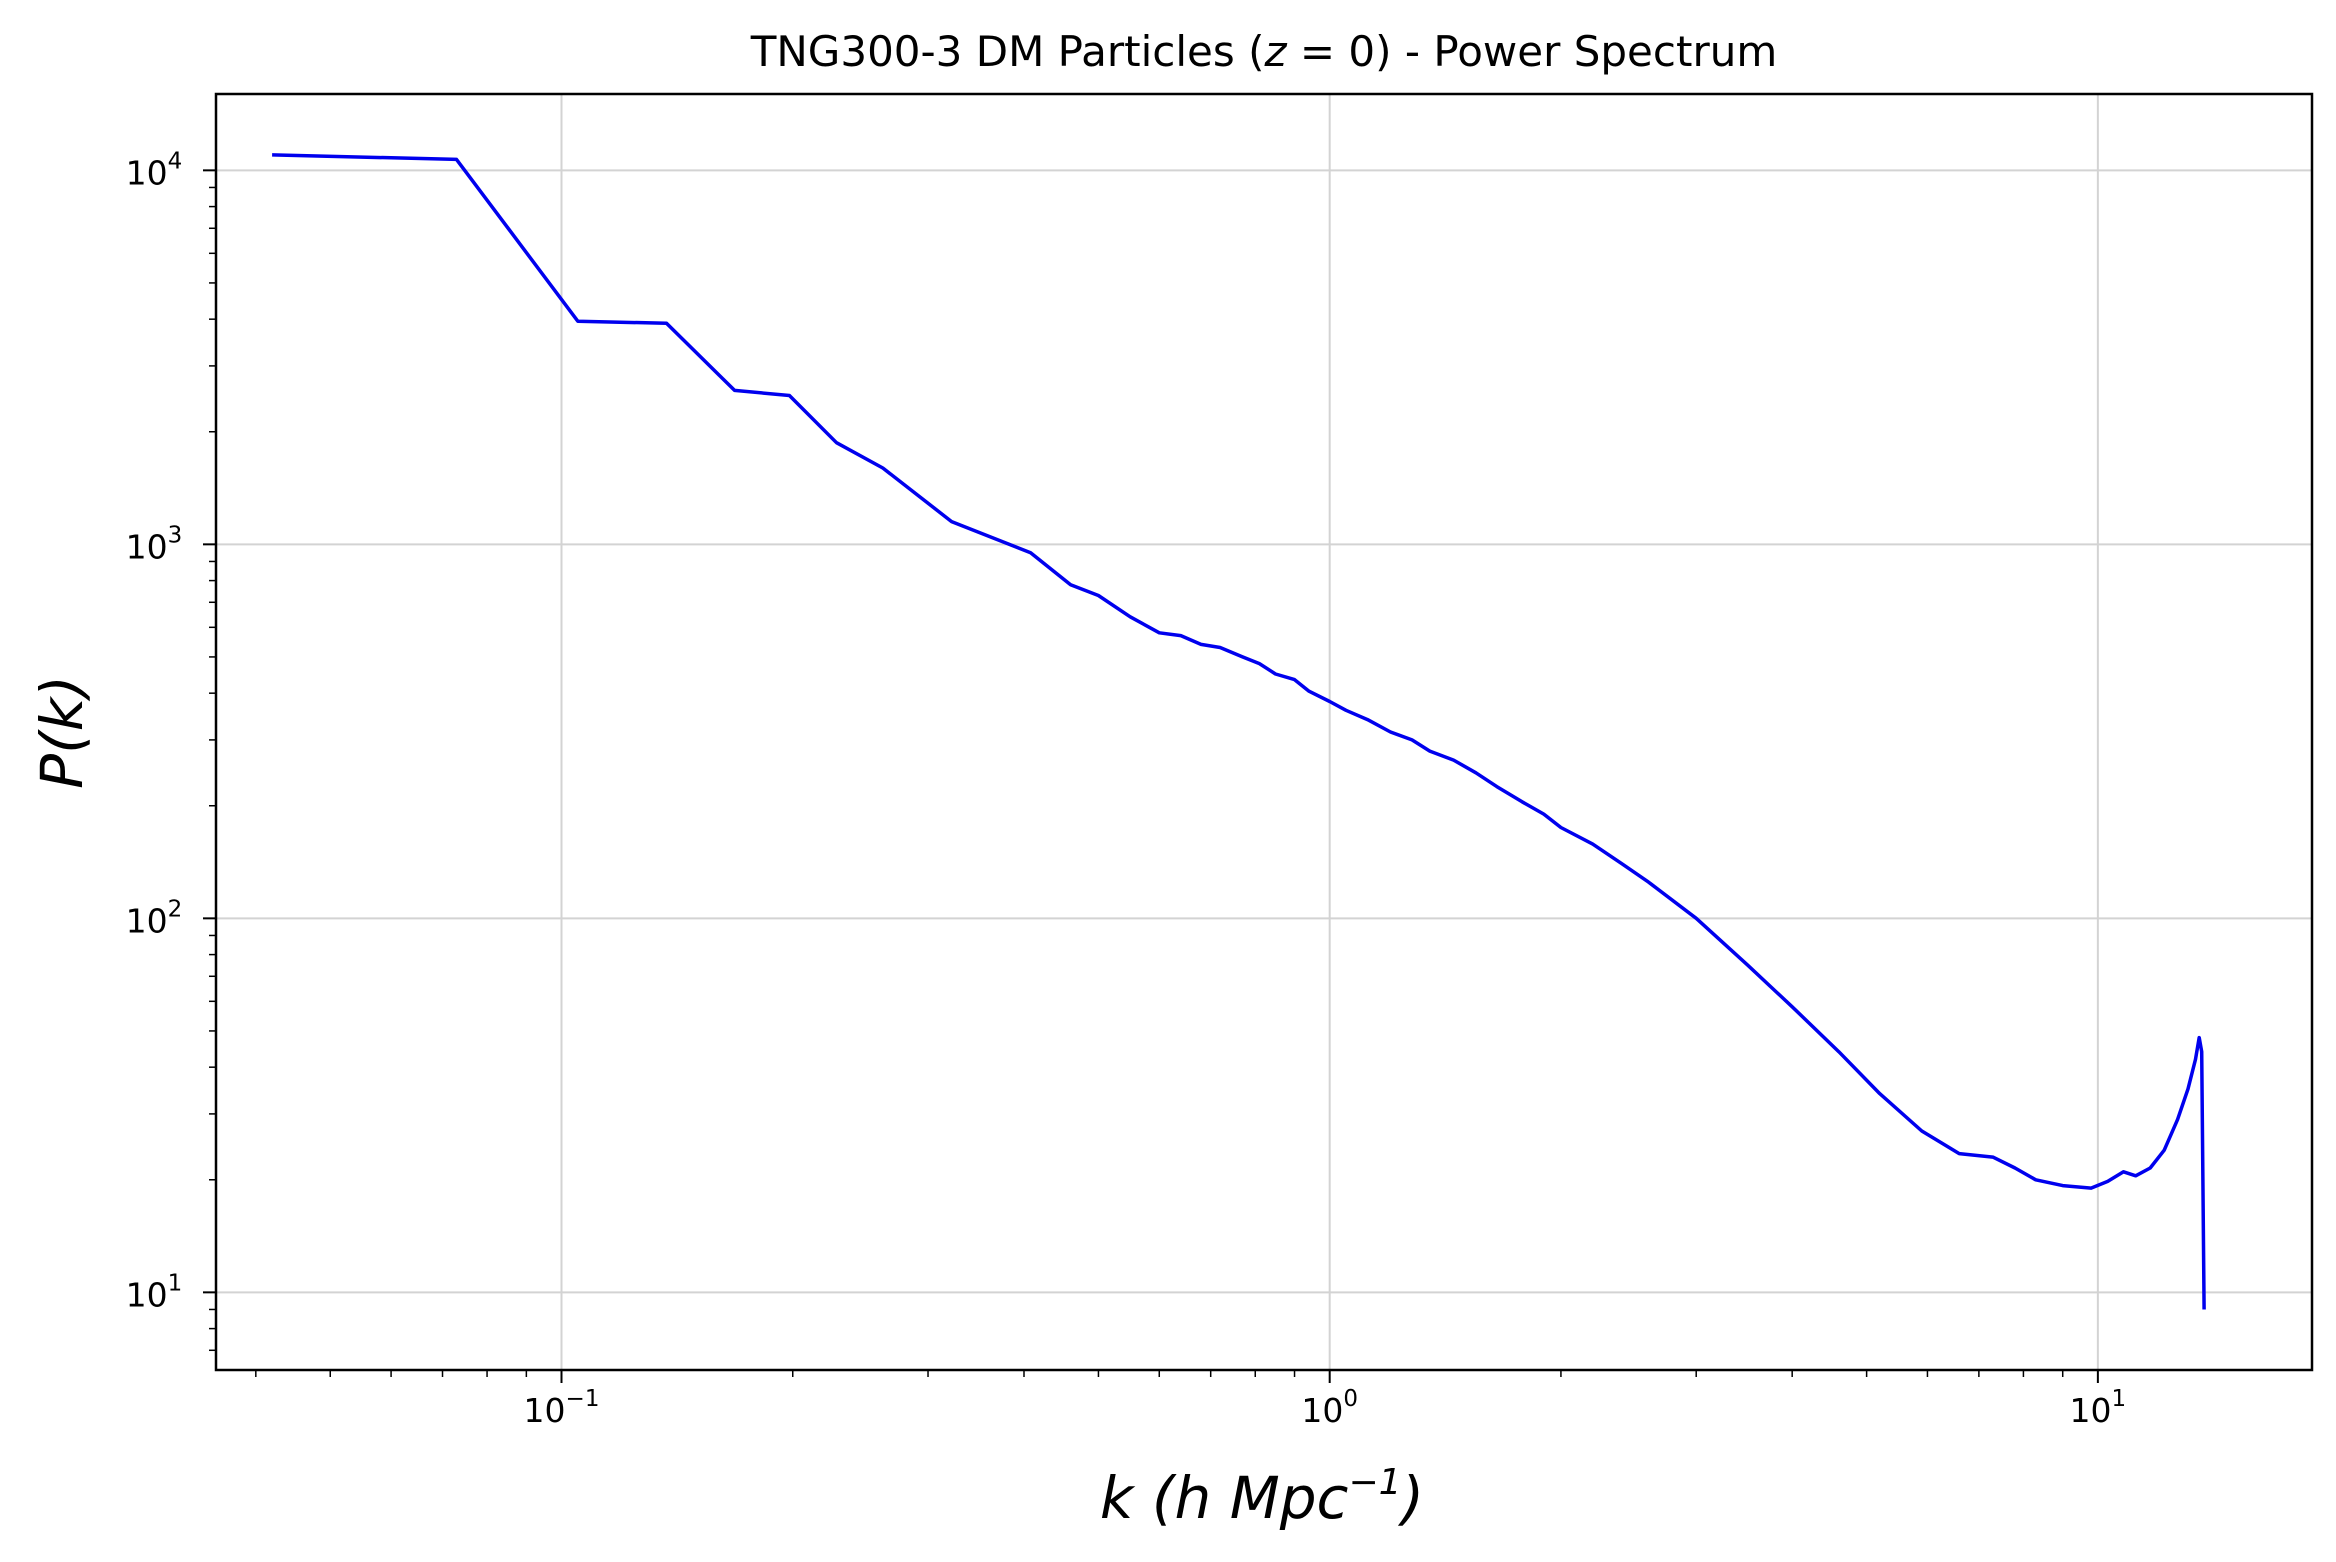  What do you see at coordinates (2098, 1408) in the screenshot?
I see `x-tick-label: 10¹` at bounding box center [2098, 1408].